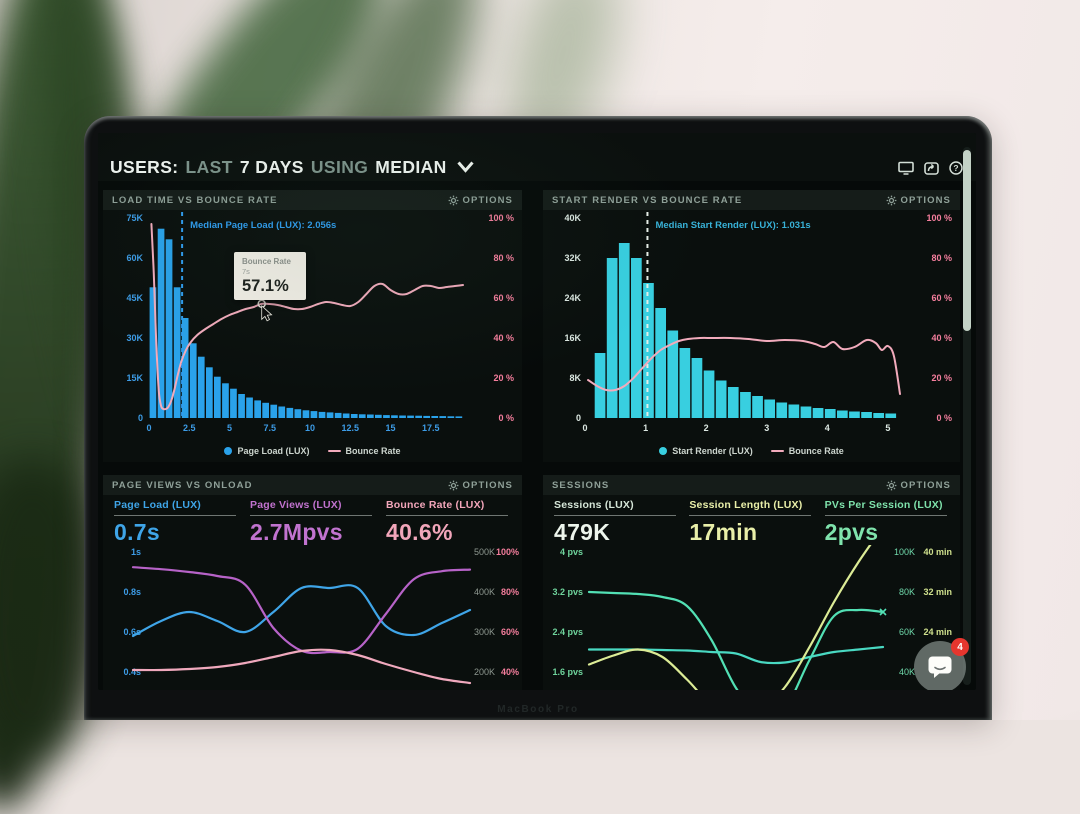  I want to click on x-axis-tick-label: 0, so click(148, 428).